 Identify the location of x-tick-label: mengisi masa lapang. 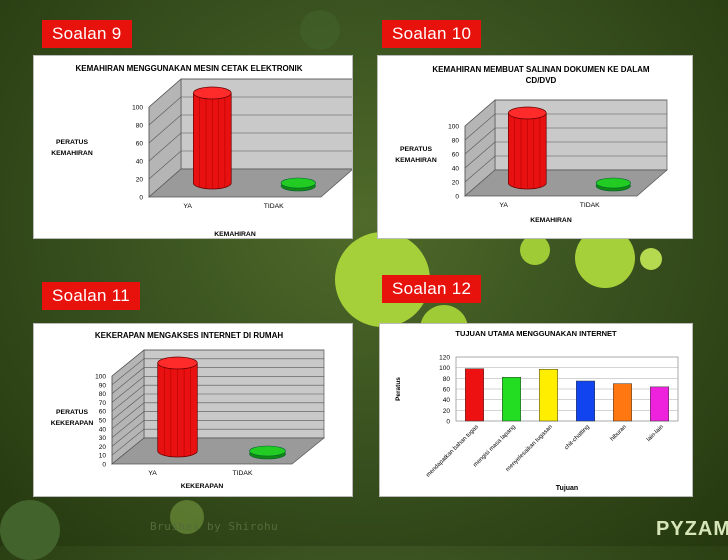
(495, 446).